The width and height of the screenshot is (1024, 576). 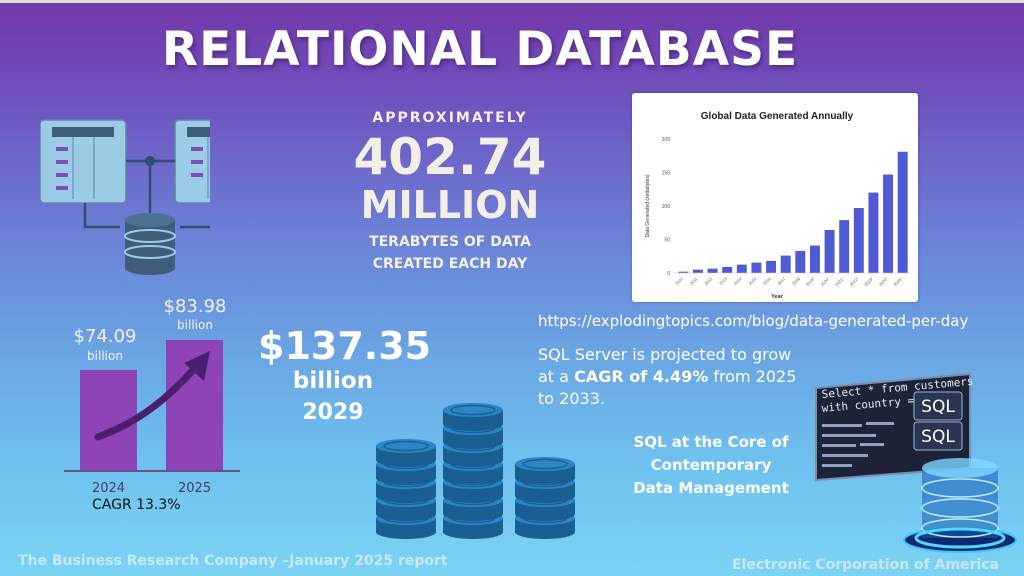 I want to click on chart-x-axis-label: Year, so click(x=777, y=297).